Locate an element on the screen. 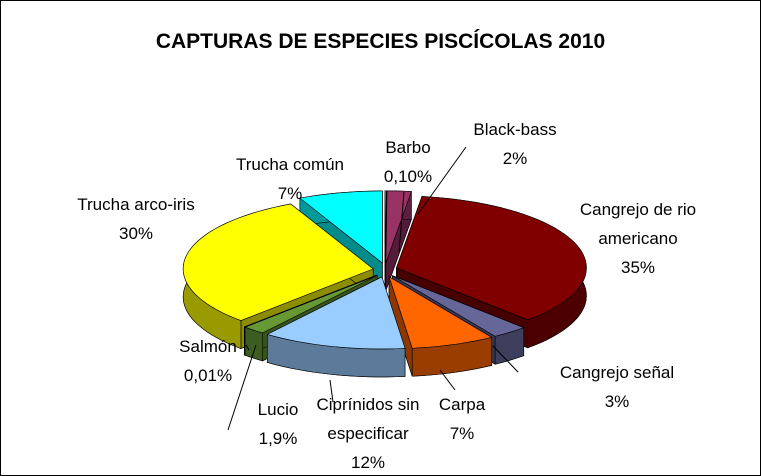  label-value: 2% is located at coordinates (515, 158).